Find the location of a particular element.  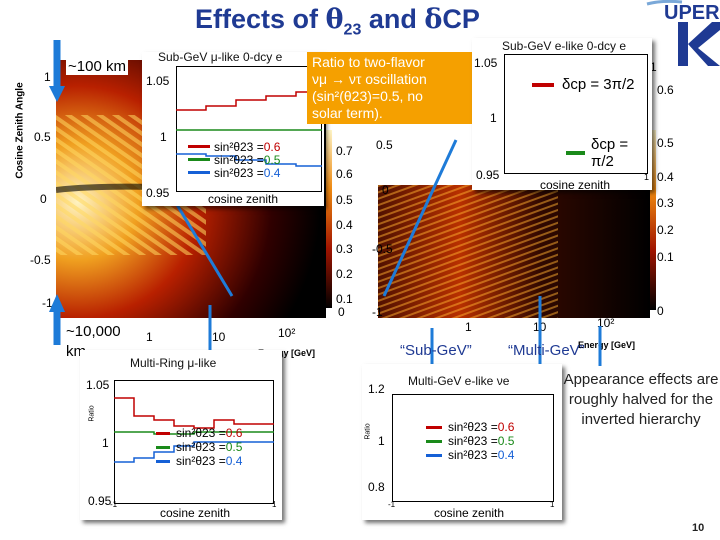

color-tick: 0.1 is located at coordinates (344, 299).